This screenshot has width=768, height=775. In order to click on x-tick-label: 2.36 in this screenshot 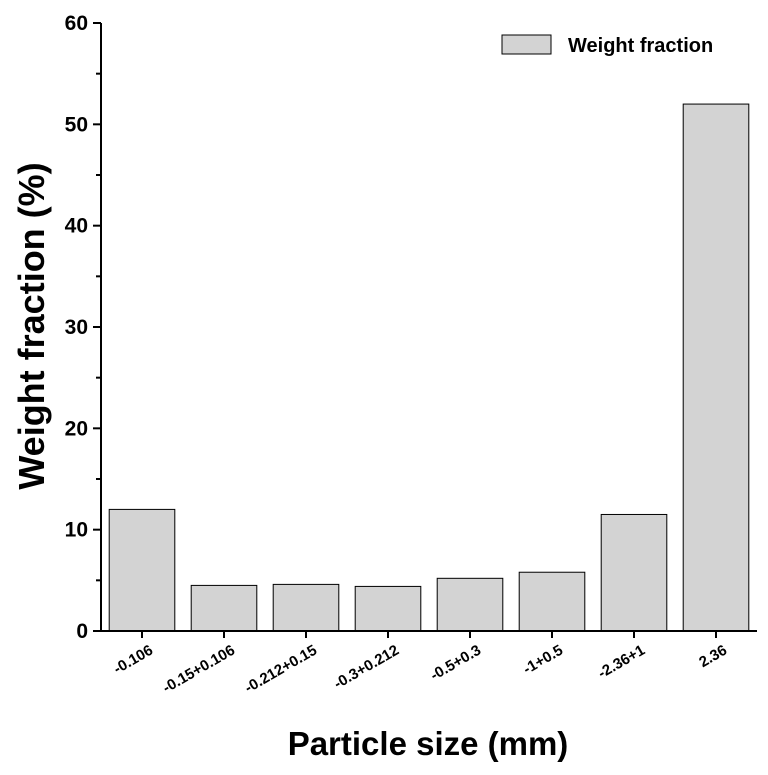, I will do `click(713, 656)`.